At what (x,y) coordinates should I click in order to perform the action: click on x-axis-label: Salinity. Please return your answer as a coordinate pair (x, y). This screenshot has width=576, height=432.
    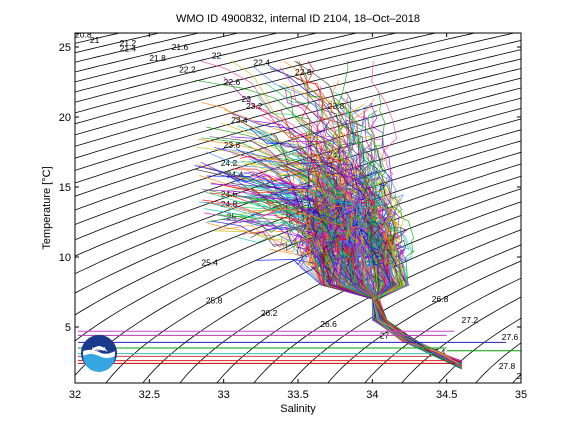
    Looking at the image, I should click on (298, 409).